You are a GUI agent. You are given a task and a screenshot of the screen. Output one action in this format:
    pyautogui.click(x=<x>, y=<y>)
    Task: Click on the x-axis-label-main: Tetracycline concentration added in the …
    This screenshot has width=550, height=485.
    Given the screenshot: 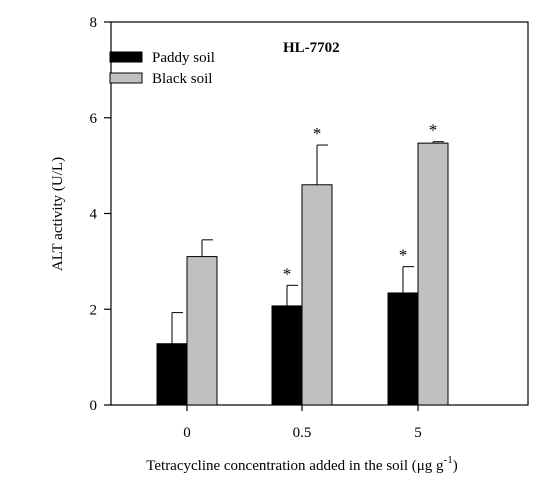 What is the action you would take?
    pyautogui.click(x=295, y=466)
    